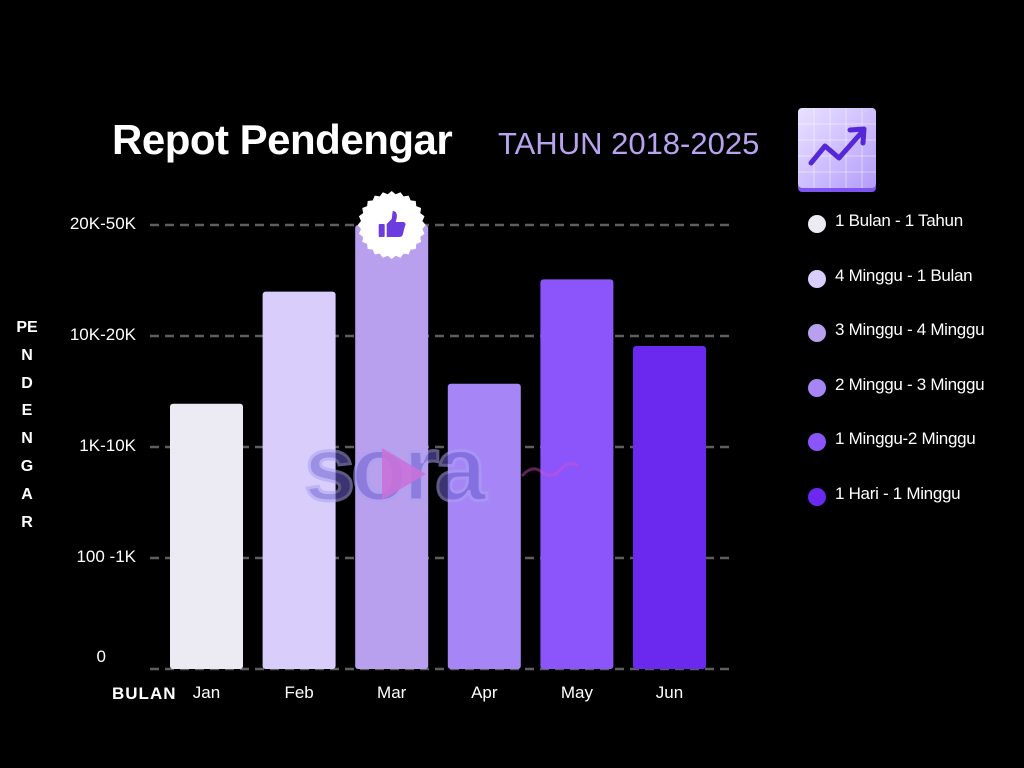 This screenshot has height=768, width=1024. I want to click on legend-item: 1 Hari - 1 Minggu, so click(916, 508).